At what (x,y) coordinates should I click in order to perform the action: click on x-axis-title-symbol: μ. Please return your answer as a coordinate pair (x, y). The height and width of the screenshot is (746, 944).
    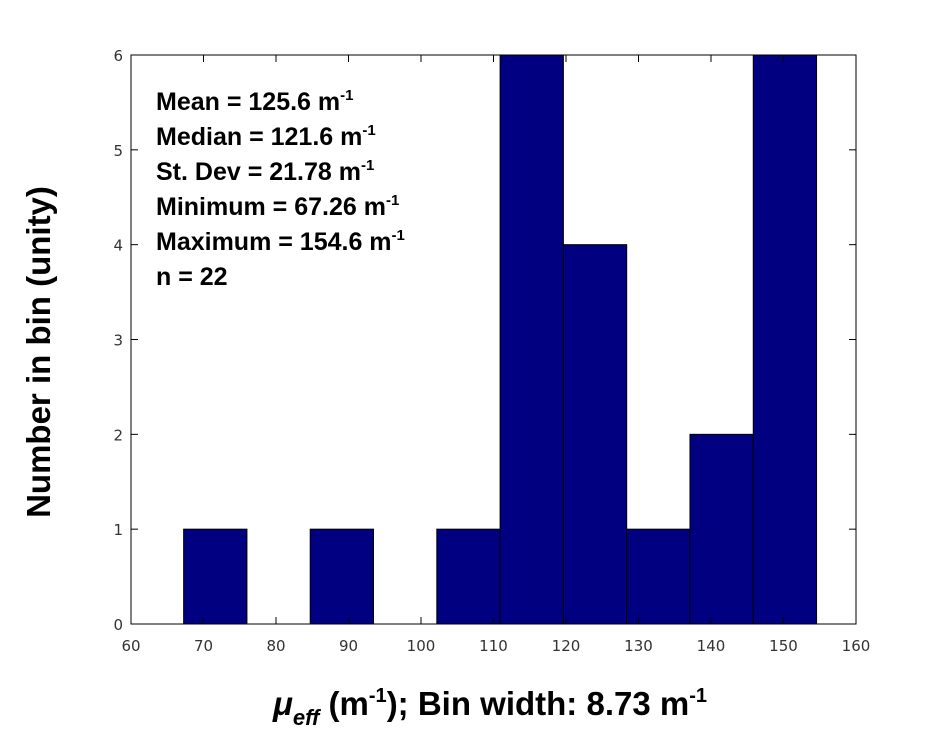
    Looking at the image, I should click on (282, 703).